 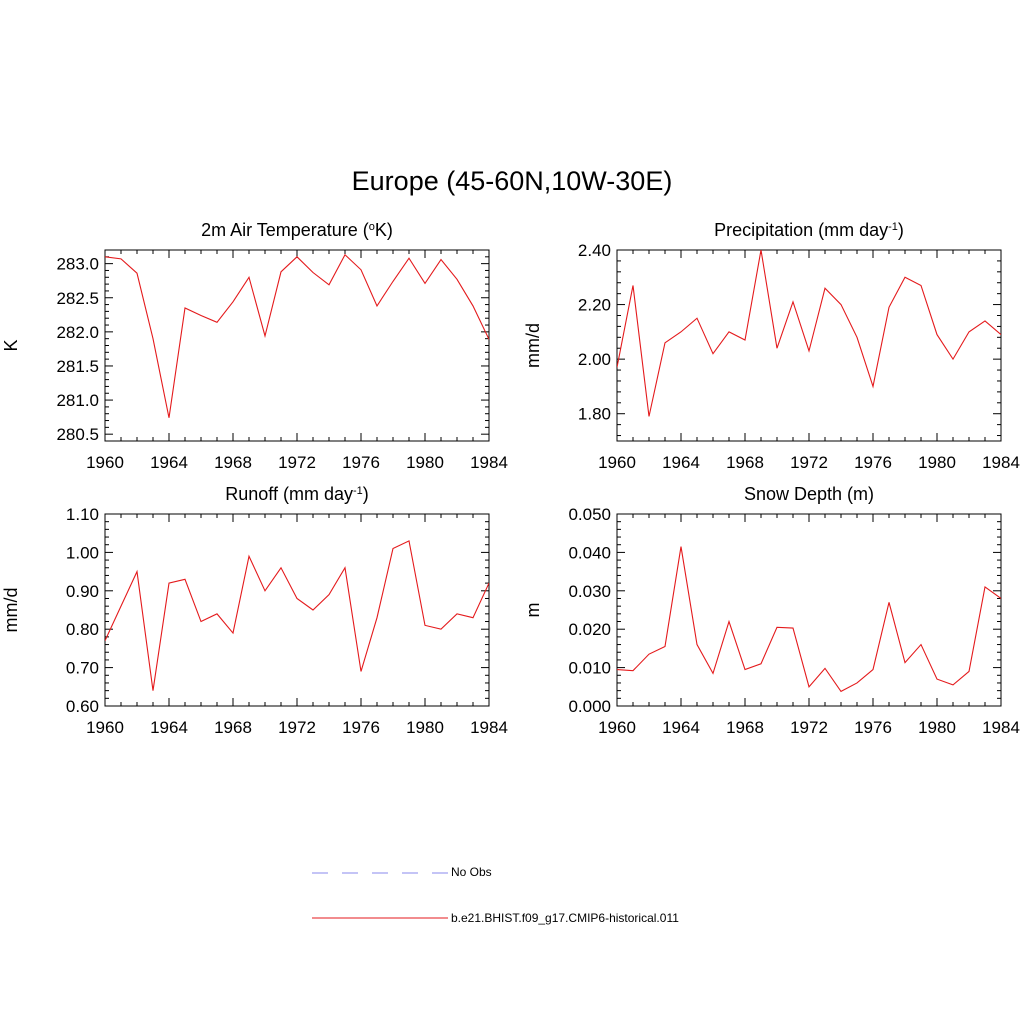 I want to click on y-tick-label: 2.40, so click(x=594, y=250).